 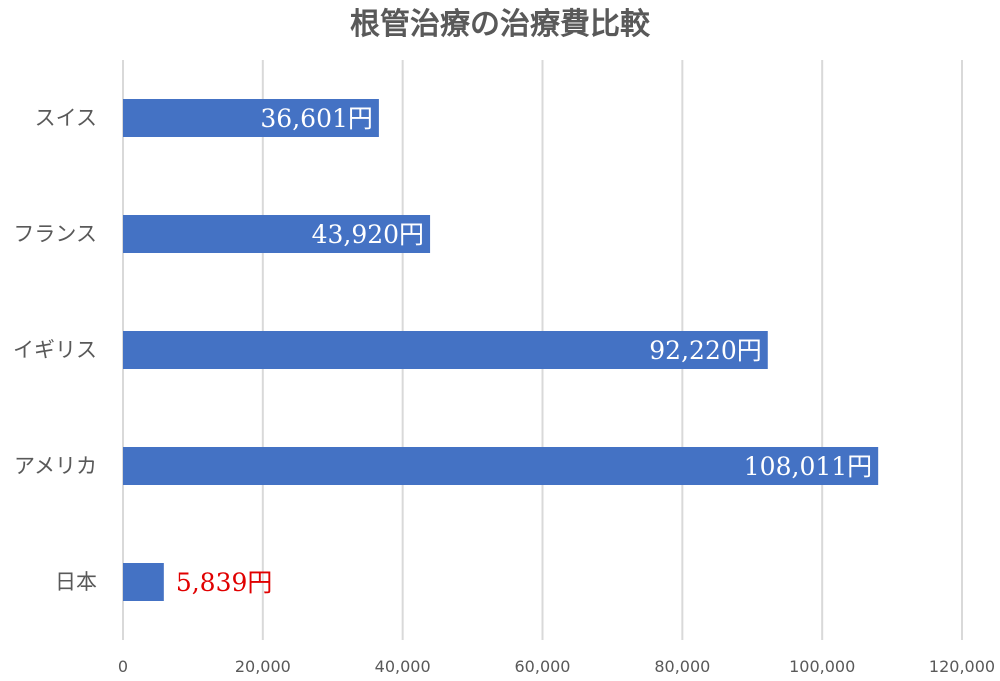 What do you see at coordinates (962, 666) in the screenshot?
I see `x-tick-label: 120,000` at bounding box center [962, 666].